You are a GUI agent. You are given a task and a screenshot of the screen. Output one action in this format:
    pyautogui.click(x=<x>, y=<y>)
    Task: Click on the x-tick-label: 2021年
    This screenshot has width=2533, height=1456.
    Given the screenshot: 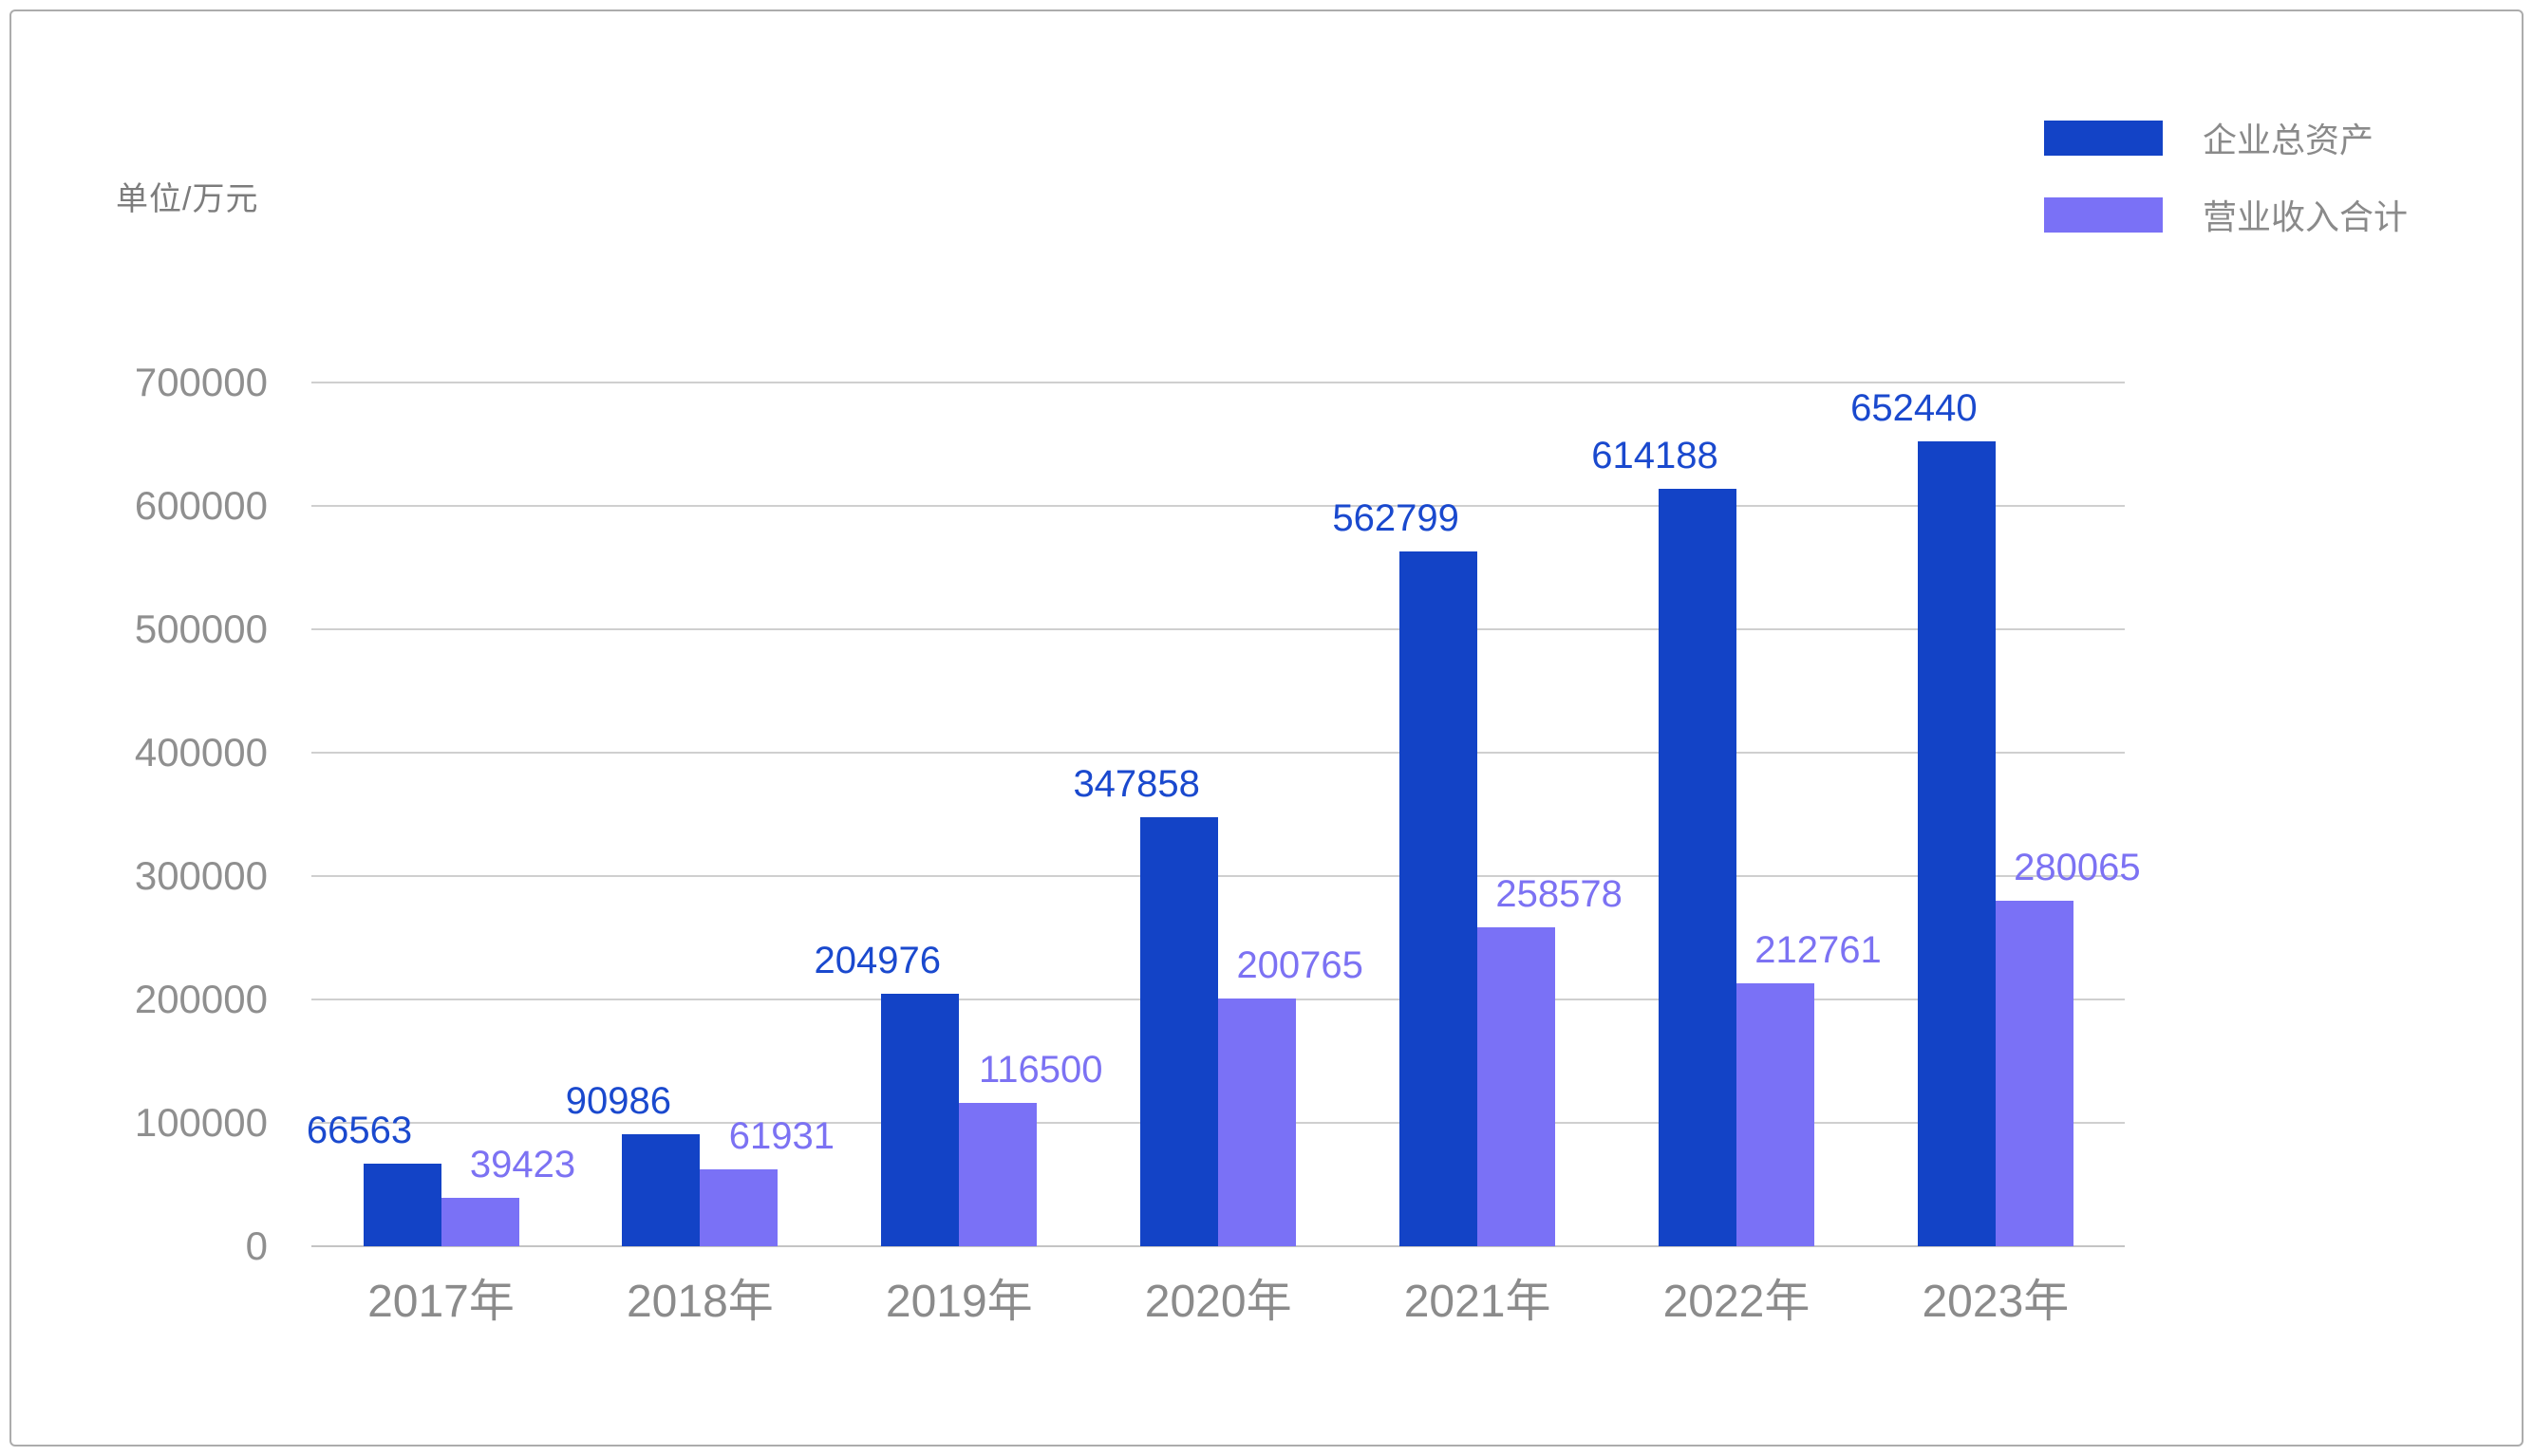 What is the action you would take?
    pyautogui.click(x=1477, y=1302)
    